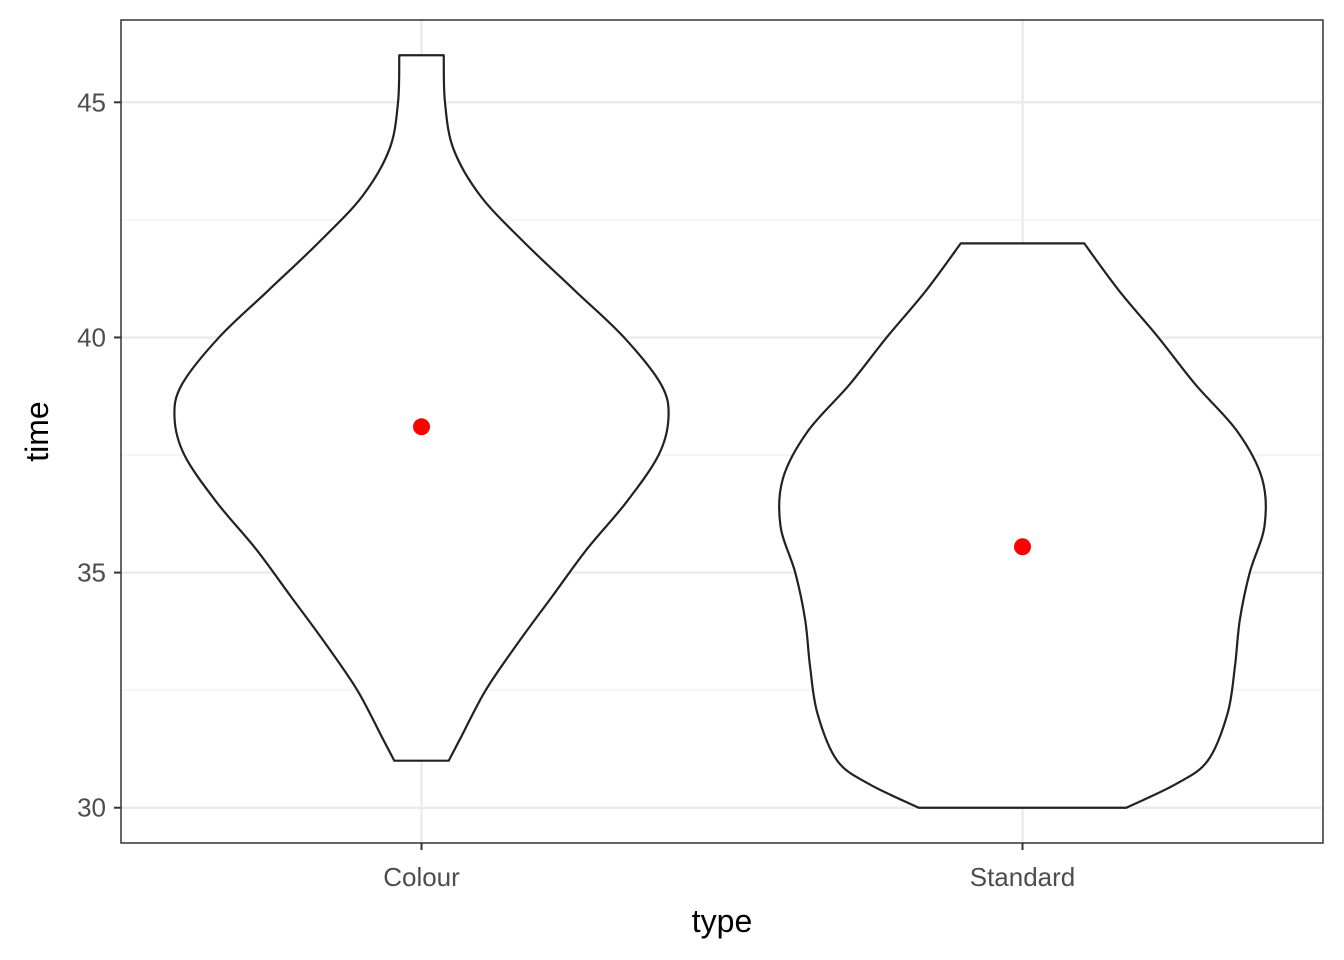 This screenshot has height=960, width=1344. What do you see at coordinates (91, 102) in the screenshot?
I see `y-tick-label: 45` at bounding box center [91, 102].